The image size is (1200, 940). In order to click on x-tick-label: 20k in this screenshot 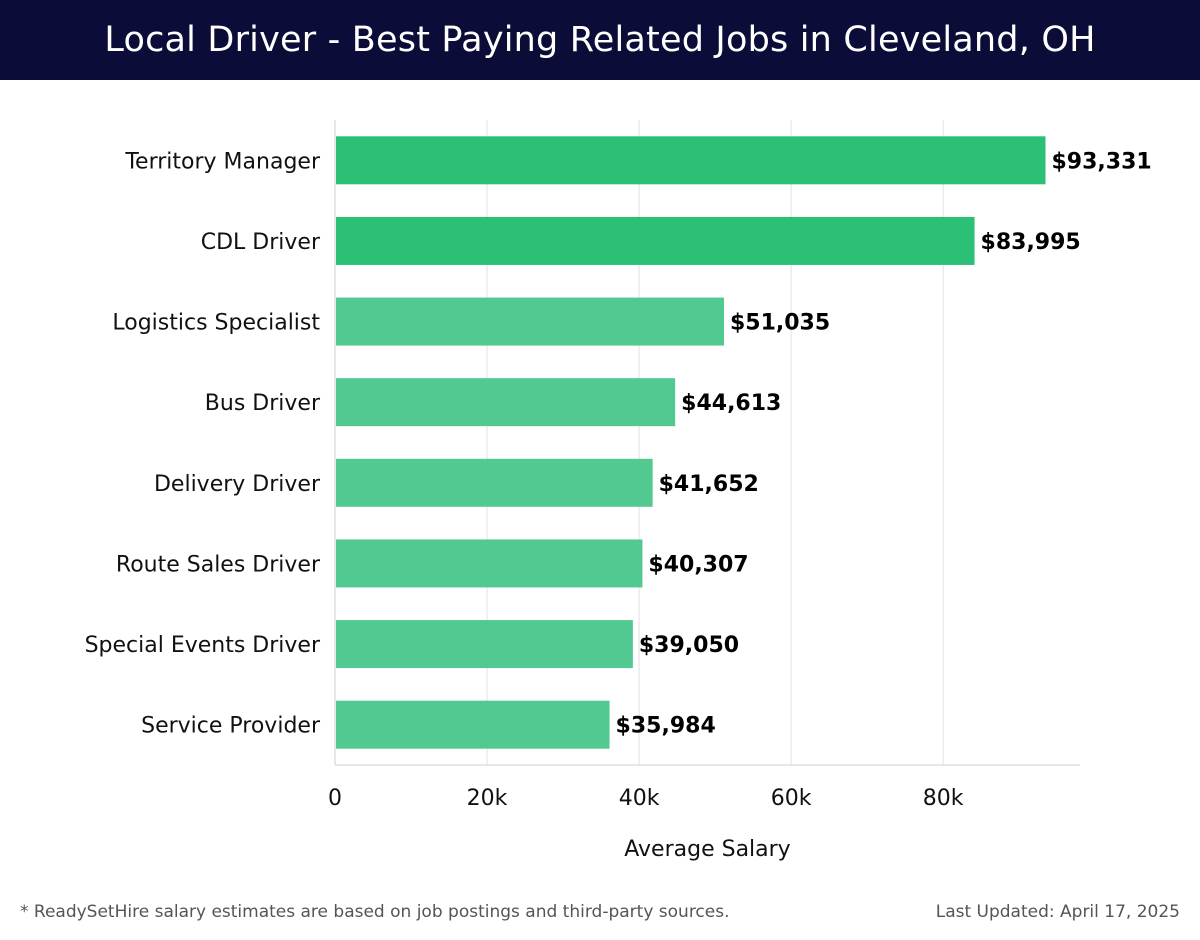, I will do `click(487, 798)`.